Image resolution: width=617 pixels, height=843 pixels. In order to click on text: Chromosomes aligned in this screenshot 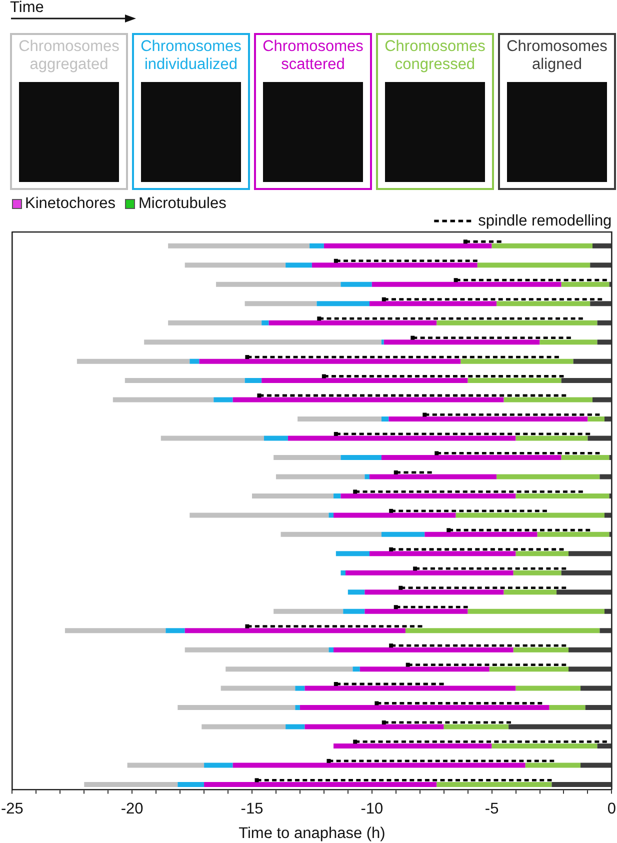, I will do `click(557, 56)`.